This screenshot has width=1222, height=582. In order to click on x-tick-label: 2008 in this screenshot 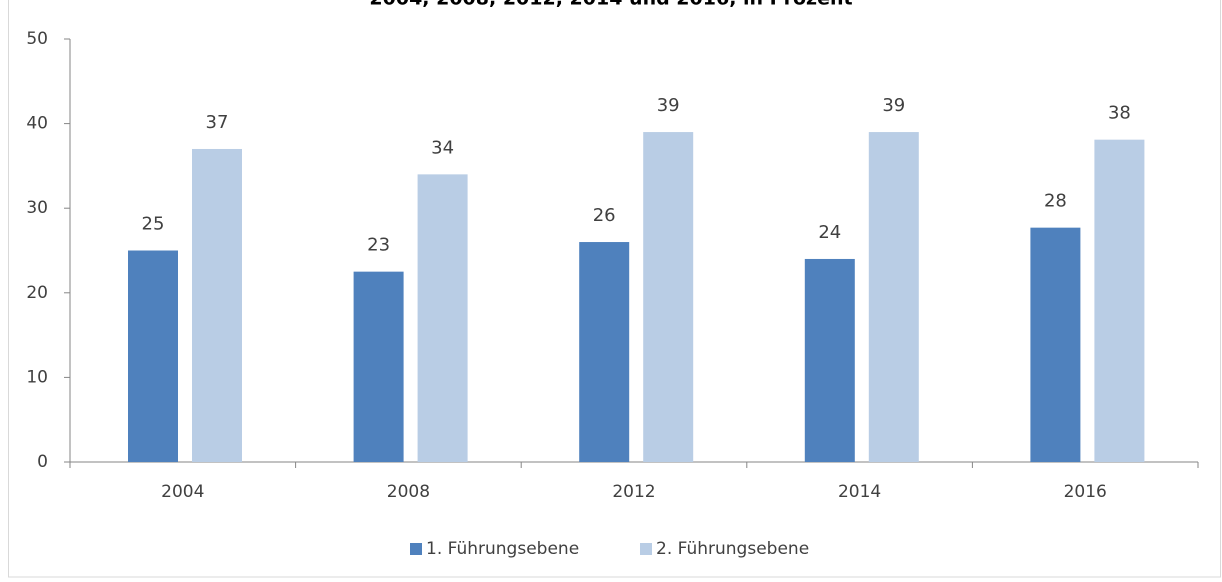, I will do `click(408, 492)`.